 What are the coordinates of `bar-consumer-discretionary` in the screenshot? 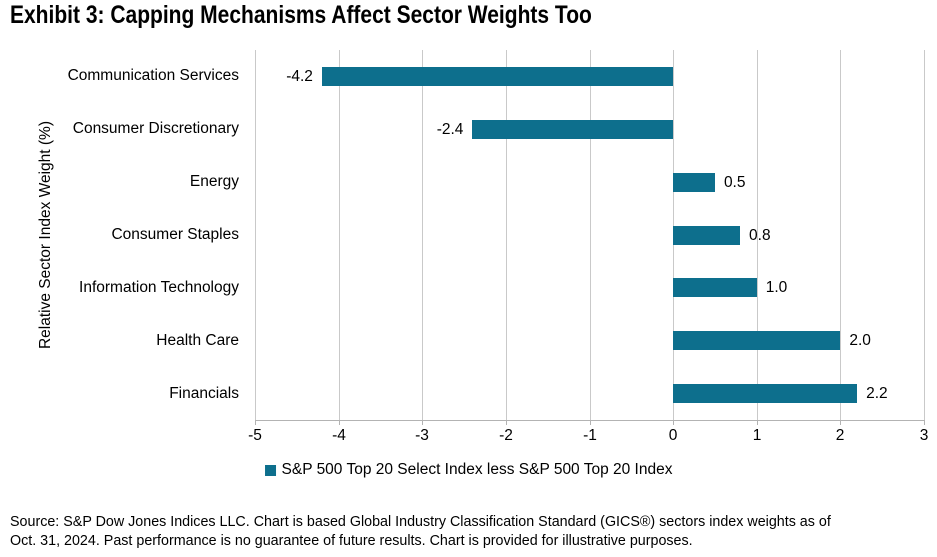 It's located at (573, 129).